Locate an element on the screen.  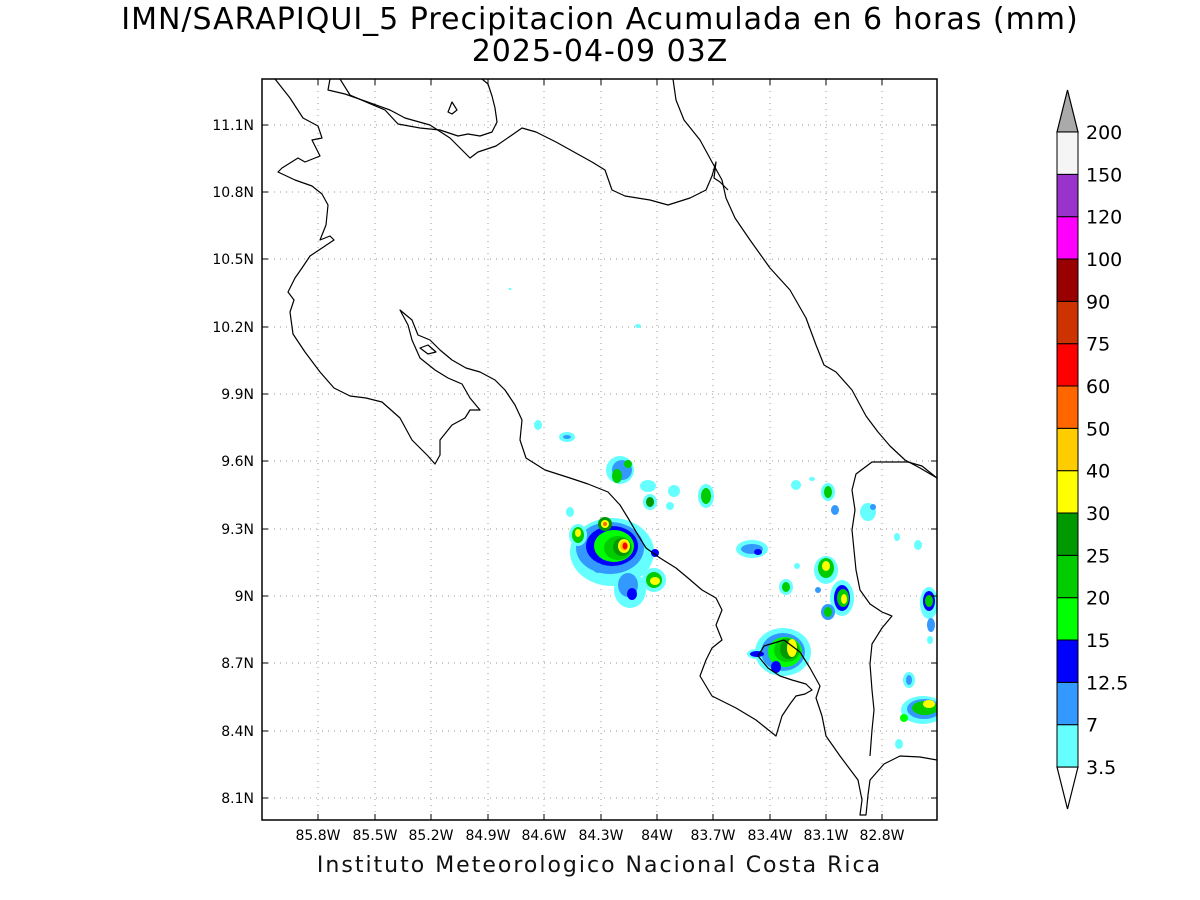
lat-tick-label: 8.7N is located at coordinates (237, 664).